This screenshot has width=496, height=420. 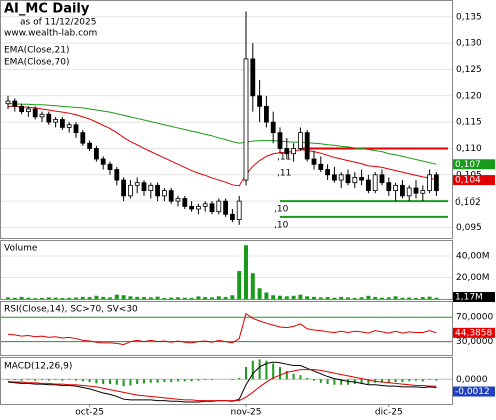 What do you see at coordinates (50, 34) in the screenshot?
I see `source: www.wealth-lab.com` at bounding box center [50, 34].